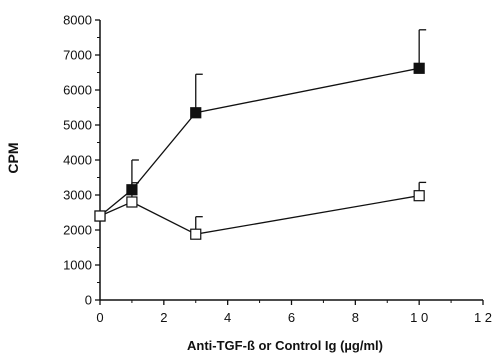  I want to click on x-tick-label: 1 2, so click(483, 317).